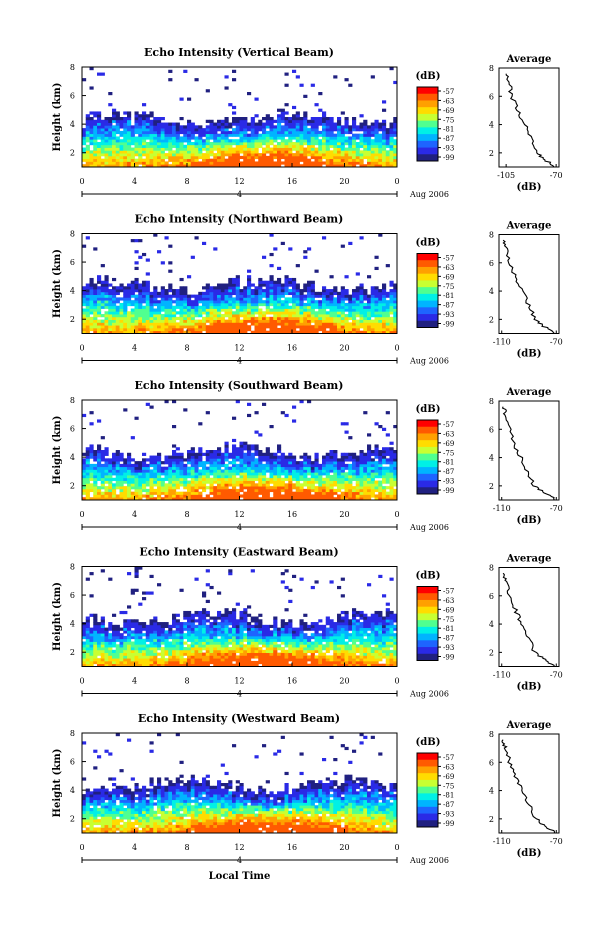  What do you see at coordinates (72, 457) in the screenshot?
I see `y-tick-label: 4` at bounding box center [72, 457].